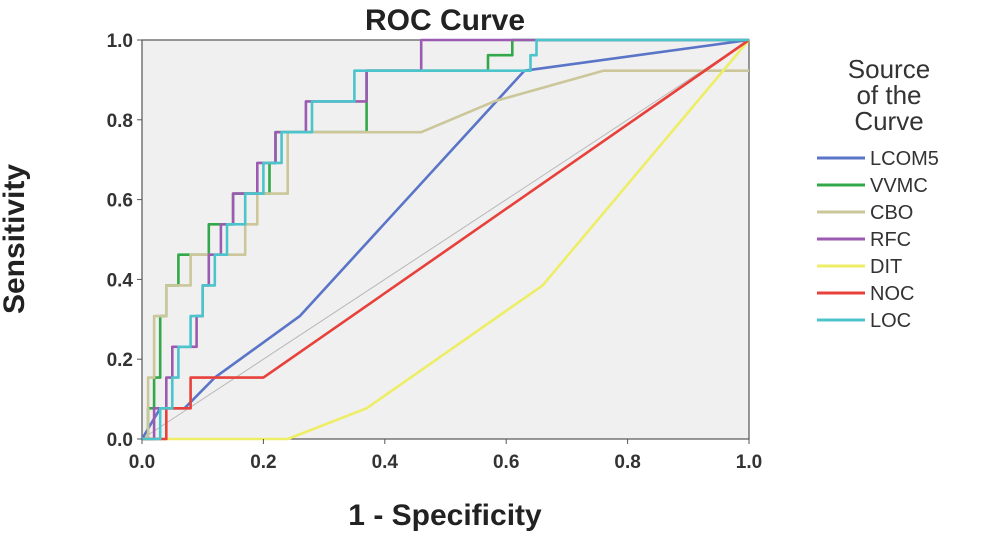 This screenshot has width=991, height=534. Describe the element at coordinates (888, 95) in the screenshot. I see `legend-title-line-2: of the` at that location.